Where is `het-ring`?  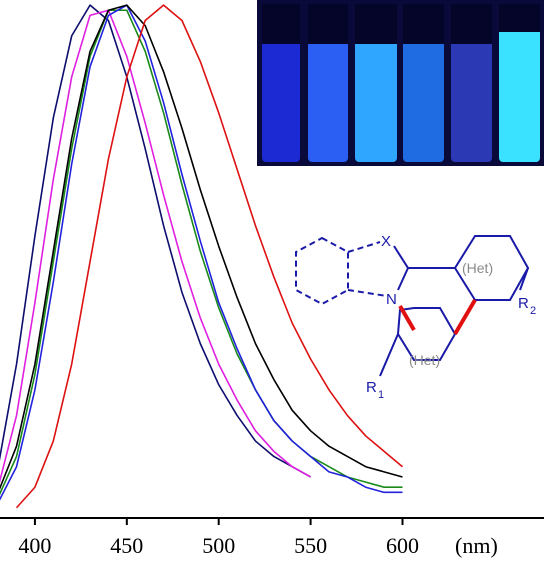 het-ring is located at coordinates (426, 334).